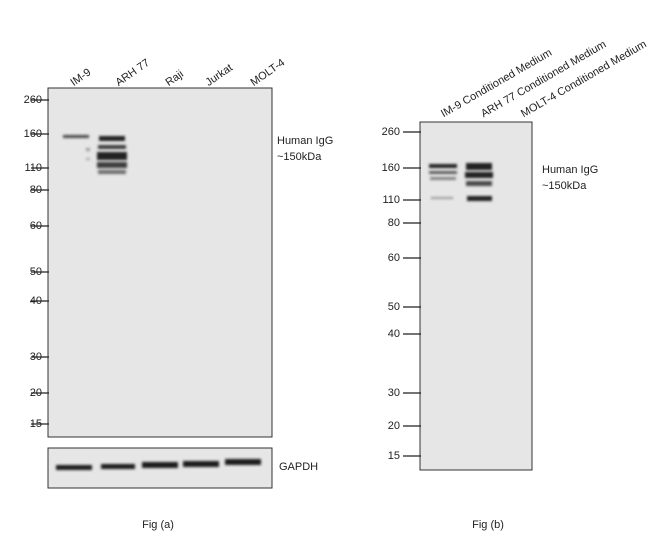 The height and width of the screenshot is (540, 650). Describe the element at coordinates (298, 467) in the screenshot. I see `loading-control-label: GAPDH` at that location.